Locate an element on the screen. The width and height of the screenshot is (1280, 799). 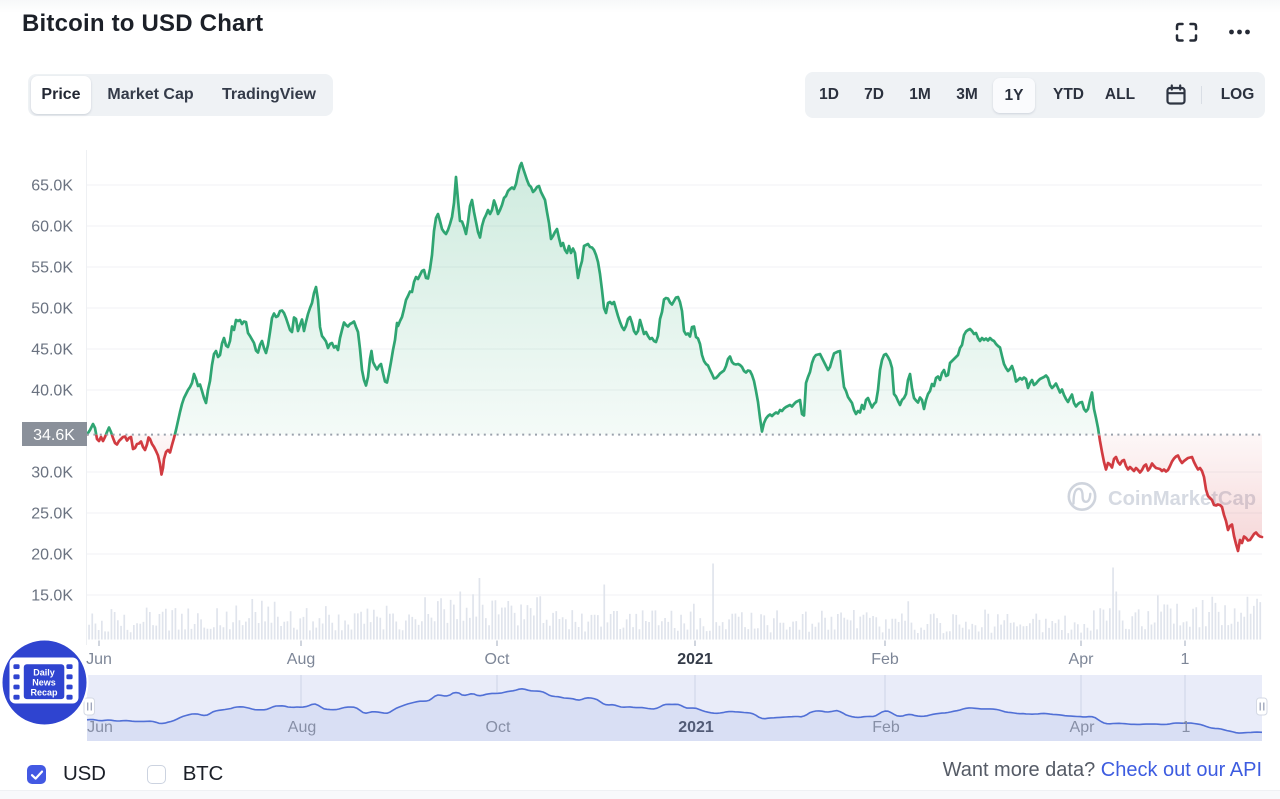
svg-text: 50.0K is located at coordinates (52, 309).